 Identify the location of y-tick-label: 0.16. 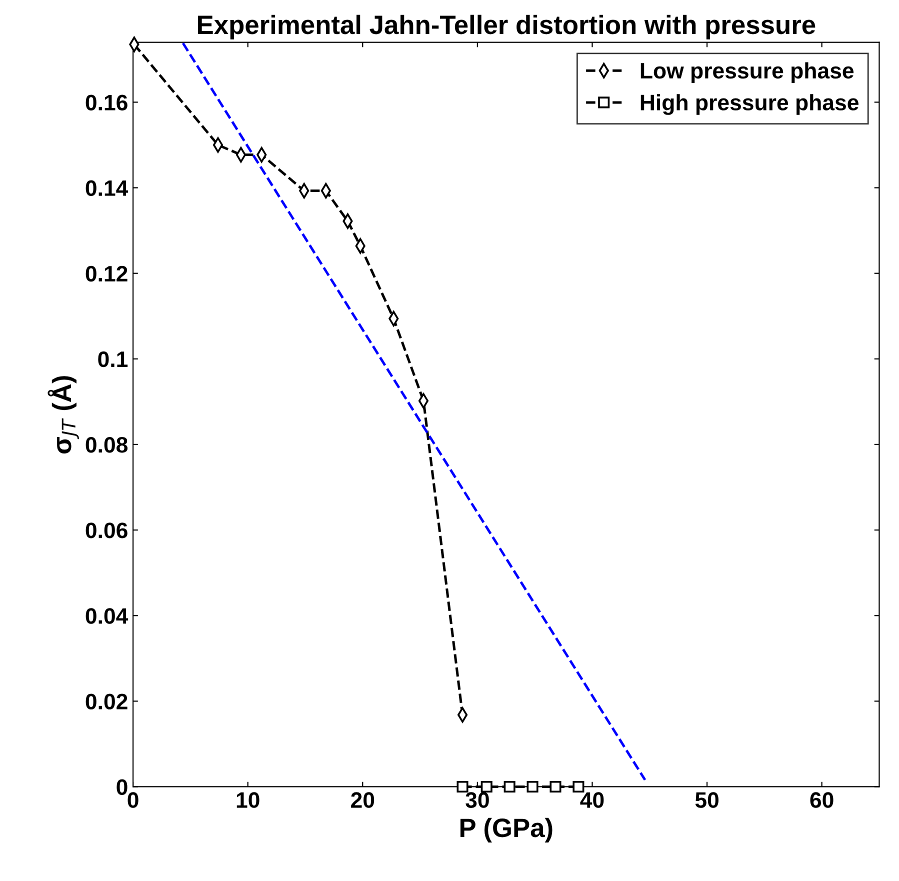
(107, 102).